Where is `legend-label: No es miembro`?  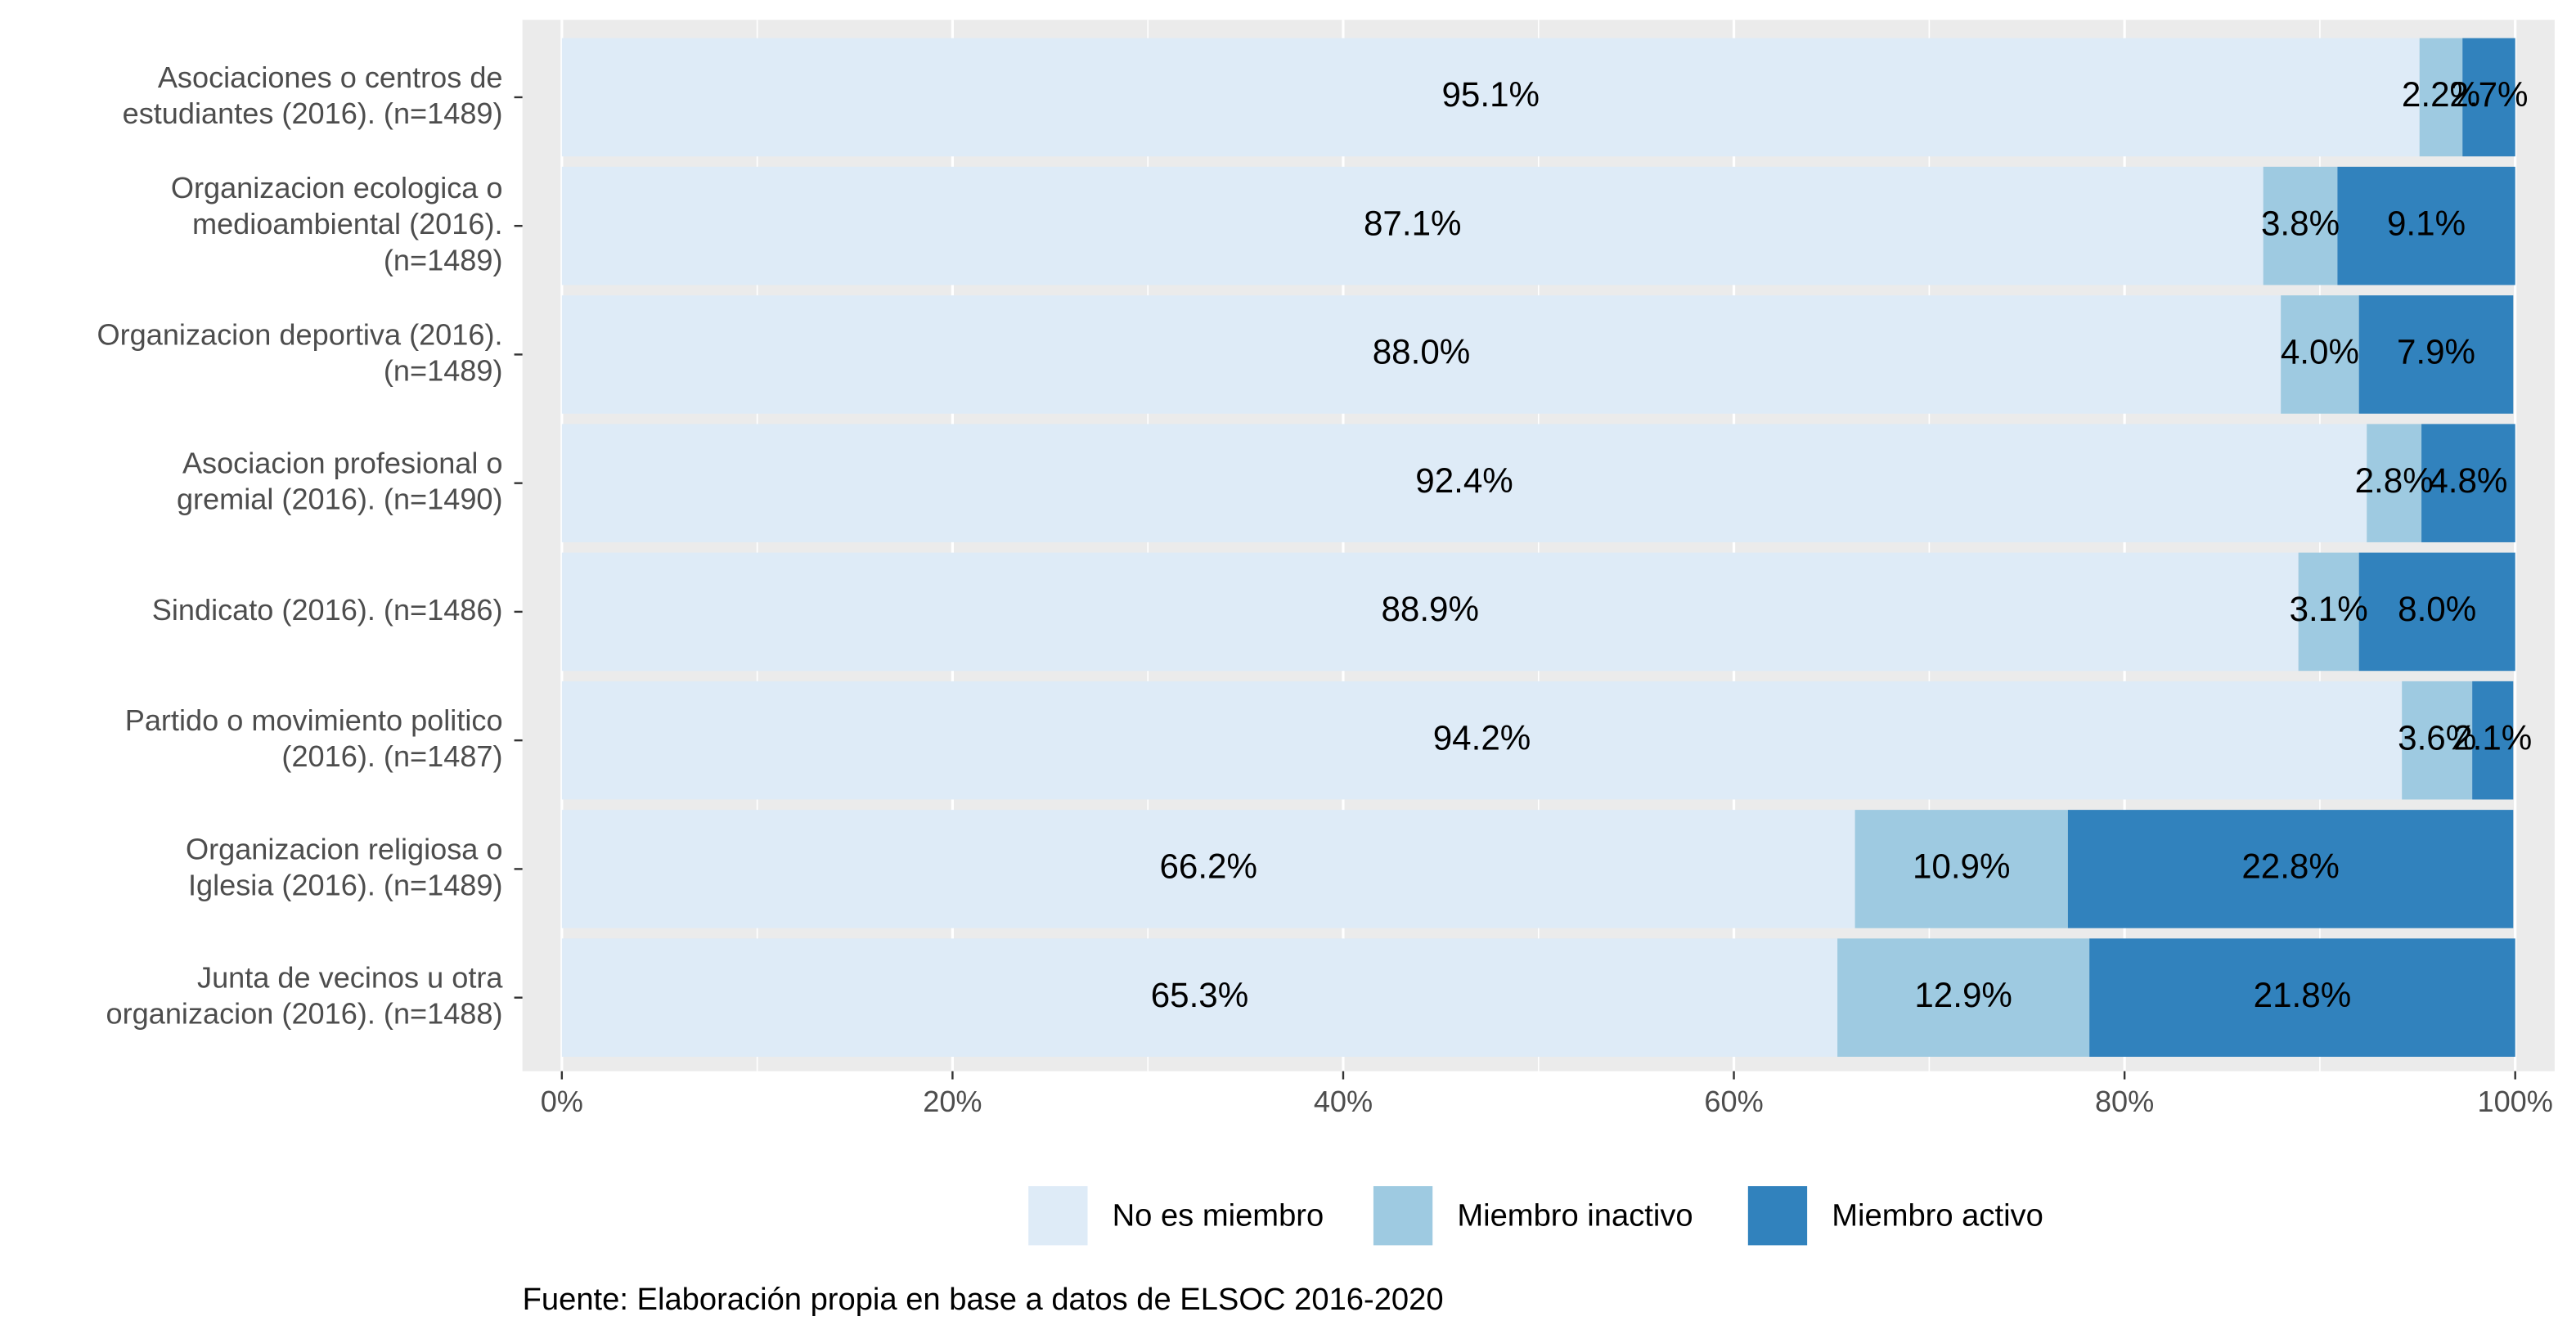 legend-label: No es miembro is located at coordinates (1218, 1215).